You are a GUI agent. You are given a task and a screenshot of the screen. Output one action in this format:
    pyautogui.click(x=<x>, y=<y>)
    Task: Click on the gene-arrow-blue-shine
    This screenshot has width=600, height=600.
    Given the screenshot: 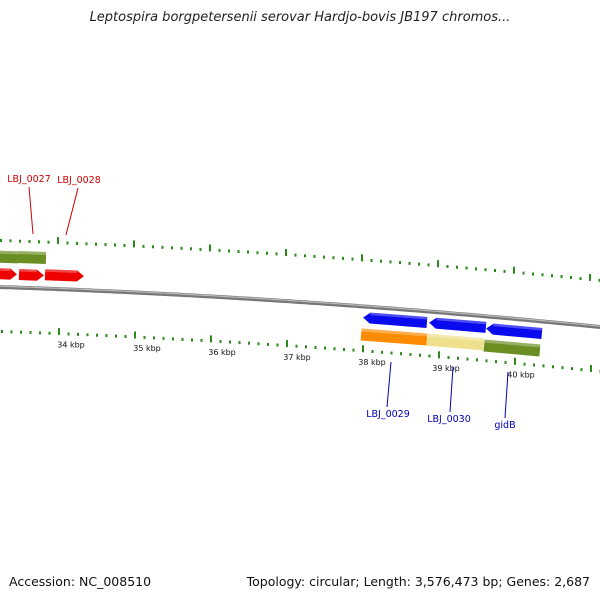 What is the action you would take?
    pyautogui.click(x=518, y=327)
    